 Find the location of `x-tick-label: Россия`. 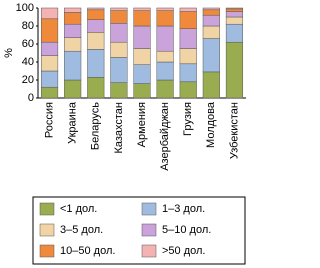

x-tick-label: Россия is located at coordinates (49, 120).